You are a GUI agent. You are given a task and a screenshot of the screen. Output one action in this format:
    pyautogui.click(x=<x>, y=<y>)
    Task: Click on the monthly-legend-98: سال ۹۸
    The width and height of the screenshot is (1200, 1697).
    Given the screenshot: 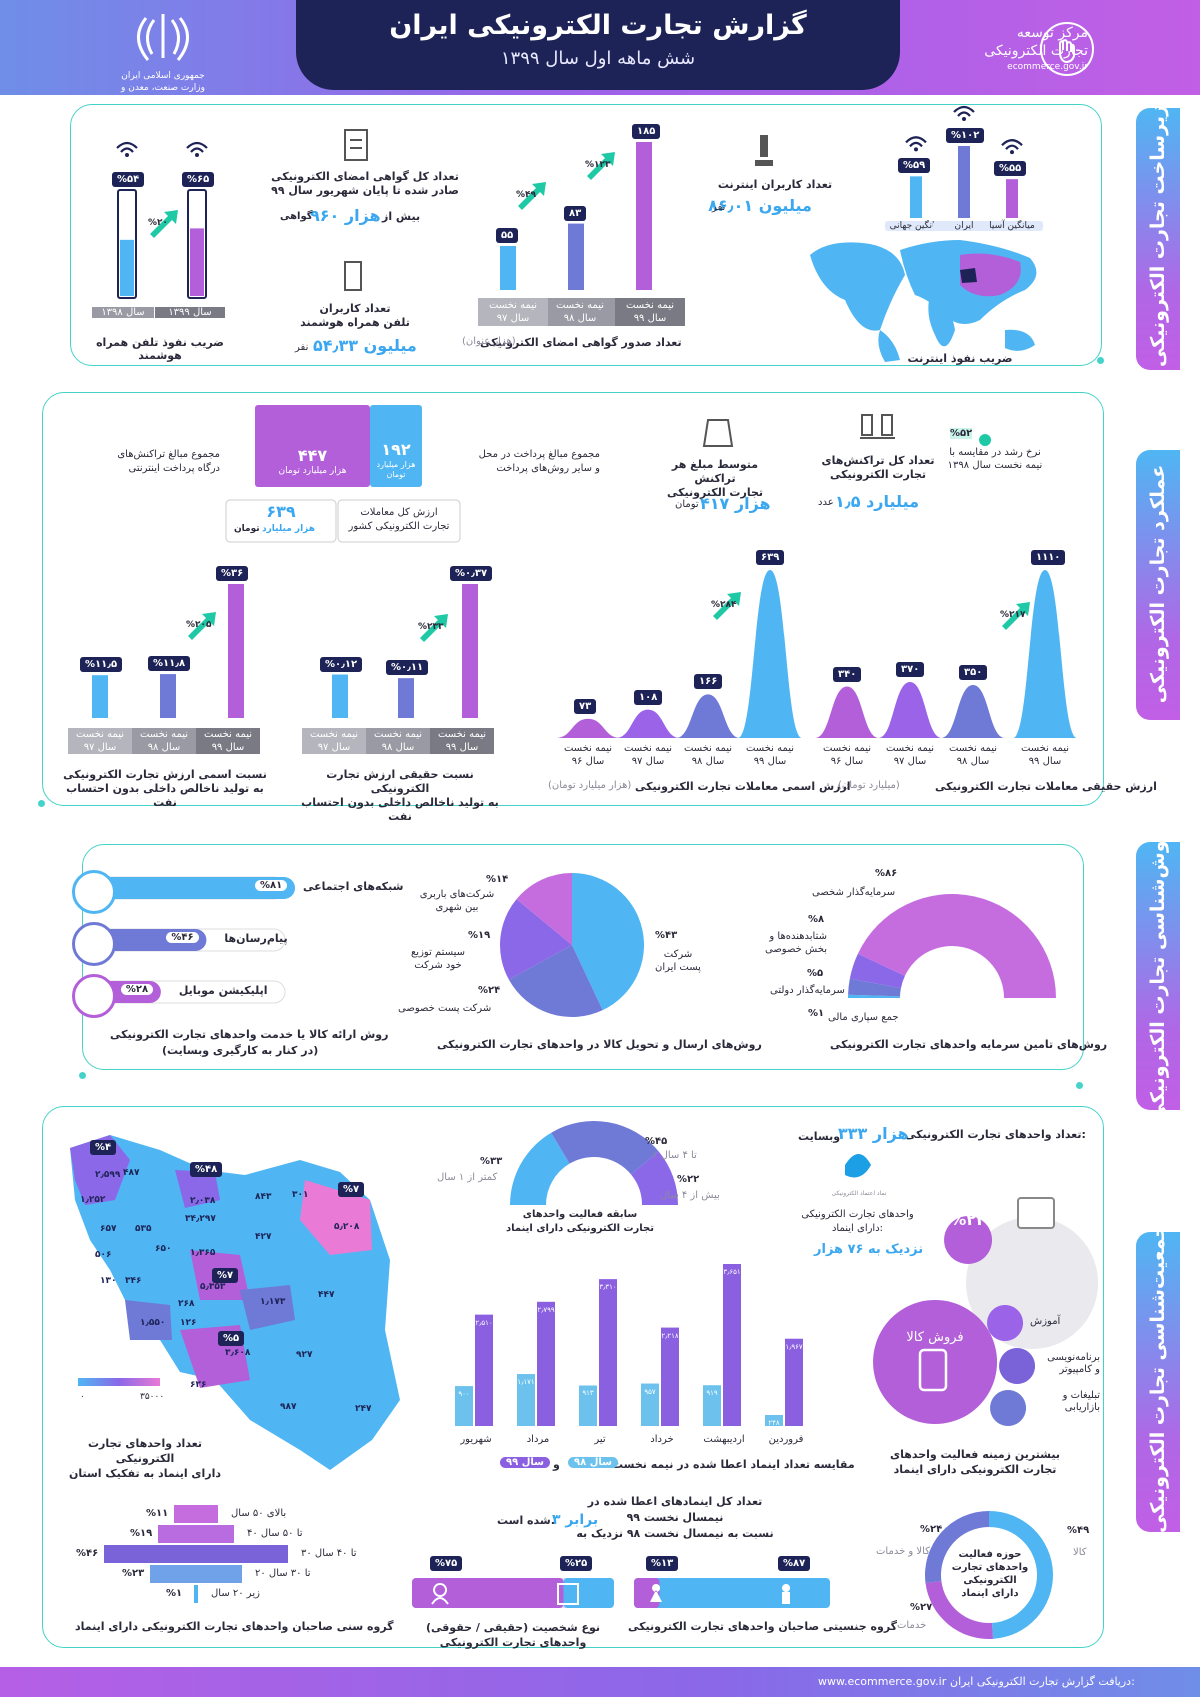 What is the action you would take?
    pyautogui.click(x=593, y=1462)
    